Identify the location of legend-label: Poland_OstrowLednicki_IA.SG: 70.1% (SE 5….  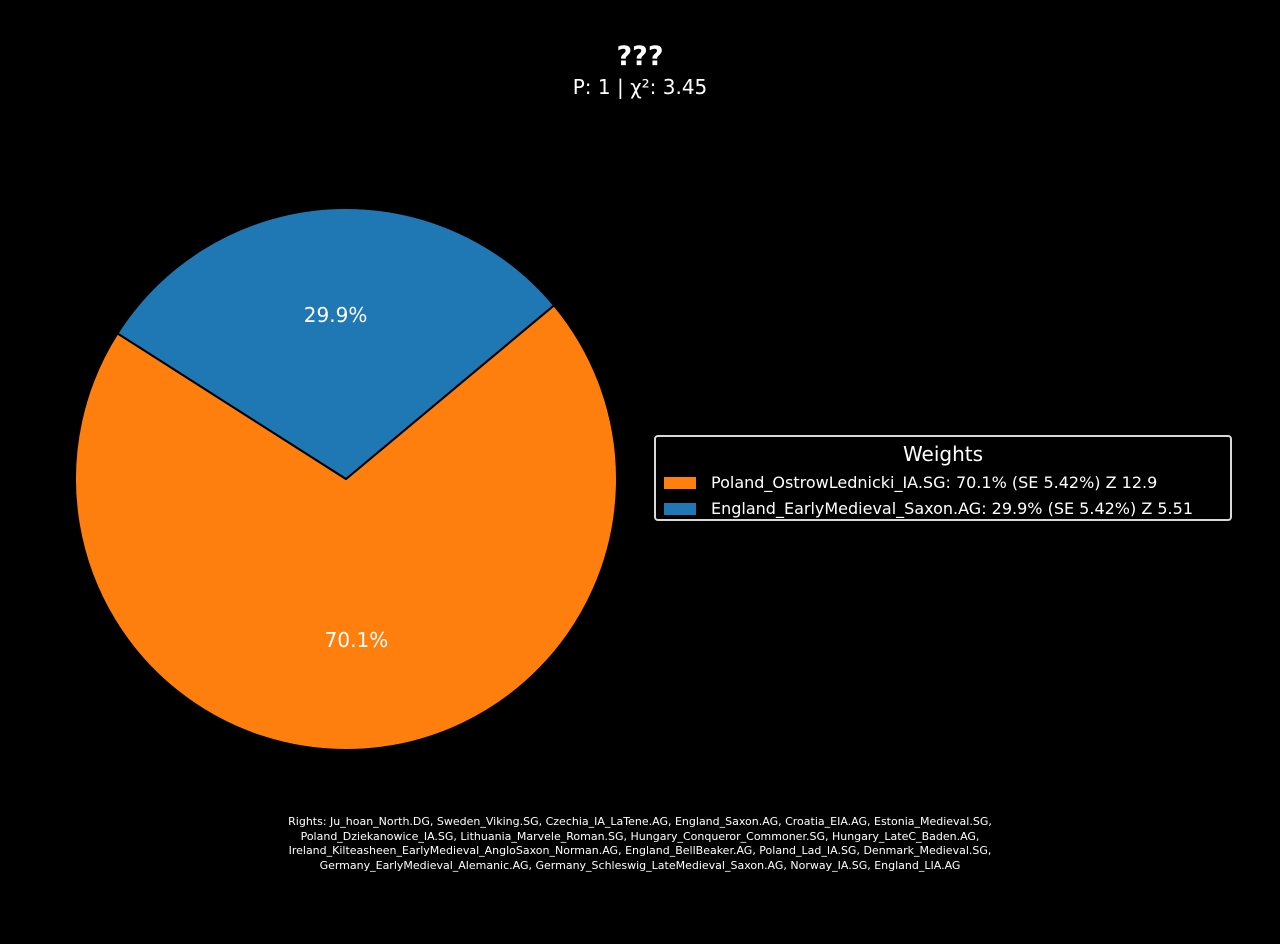
(934, 482).